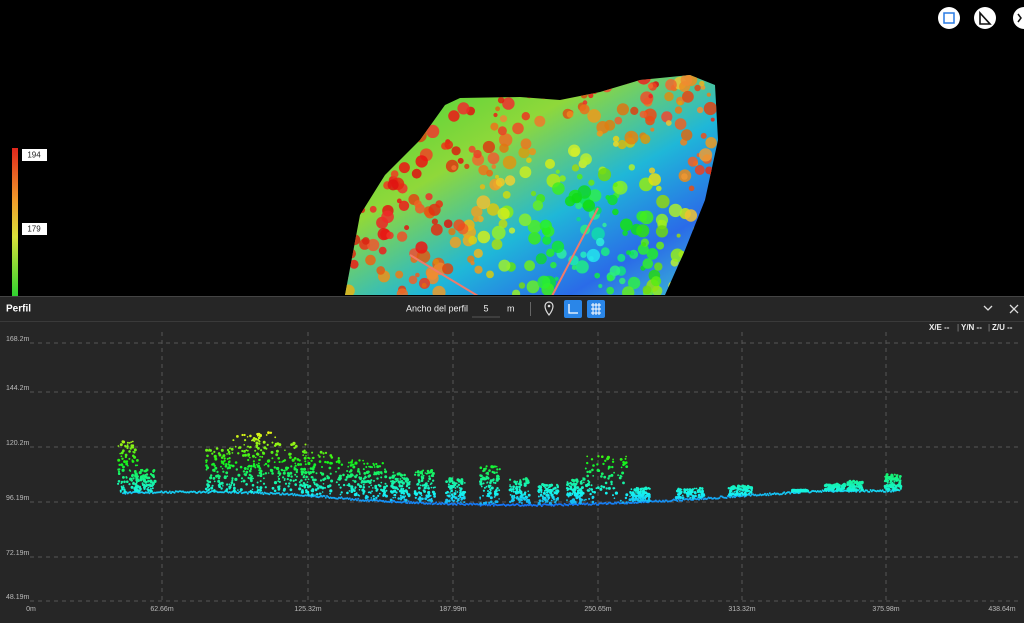 This screenshot has width=1024, height=623. I want to click on collapse-button, so click(988, 308).